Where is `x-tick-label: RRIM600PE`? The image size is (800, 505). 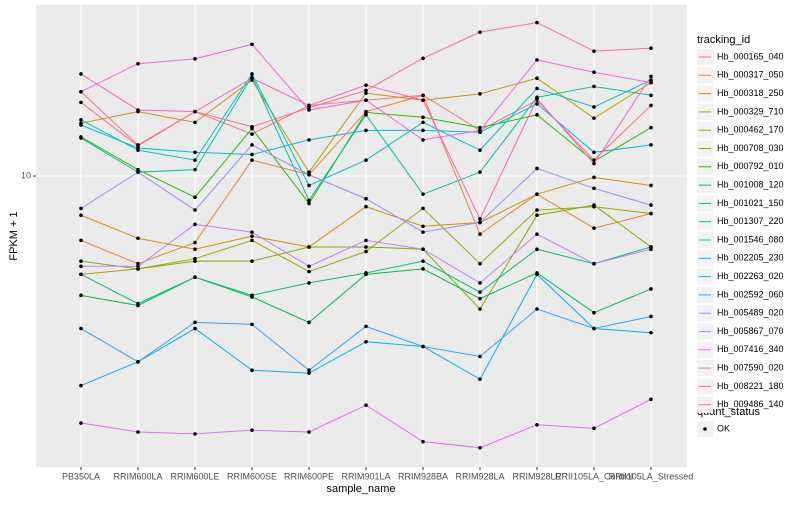
x-tick-label: RRIM600PE is located at coordinates (309, 476).